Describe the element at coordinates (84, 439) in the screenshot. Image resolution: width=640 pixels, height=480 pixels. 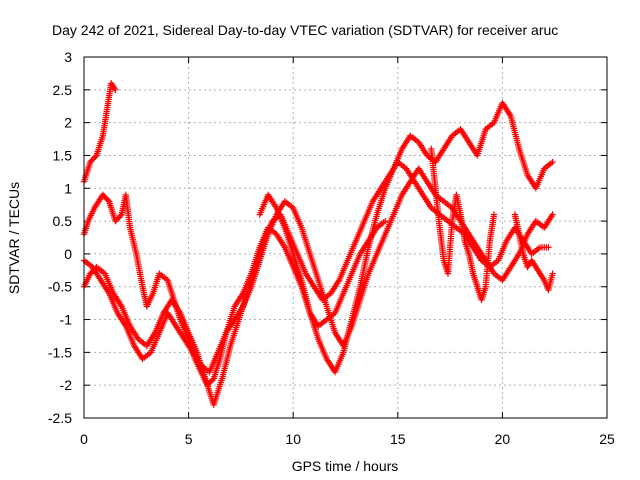
I see `x-tick-label: 0` at that location.